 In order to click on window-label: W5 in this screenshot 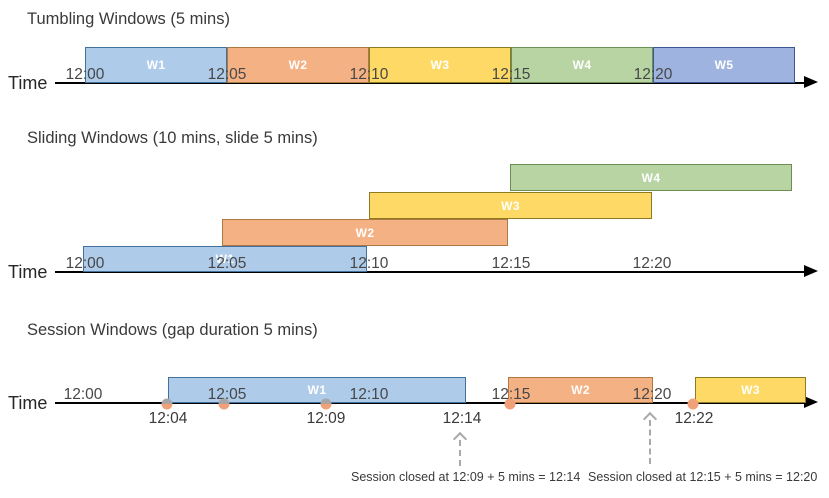, I will do `click(724, 65)`.